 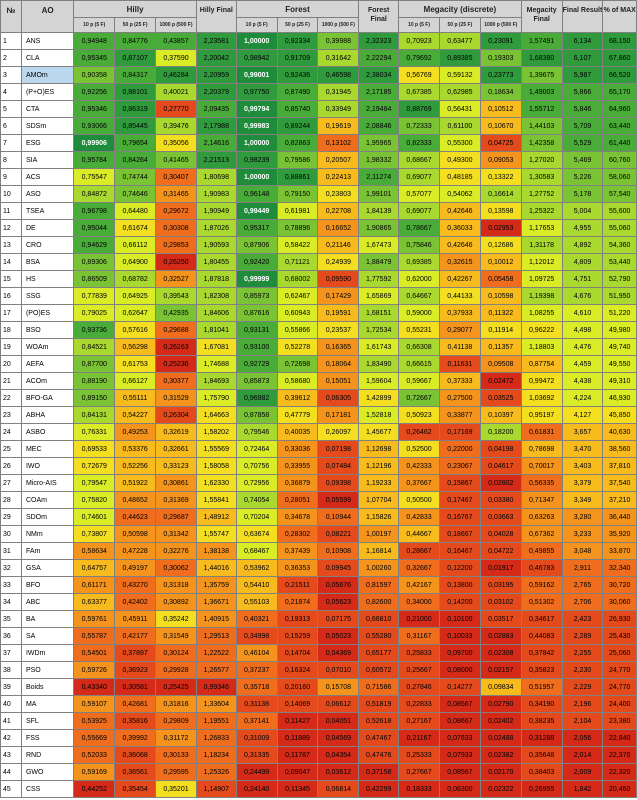 What do you see at coordinates (135, 670) in the screenshot?
I see `hilly-50p-cell: 0,36923` at bounding box center [135, 670].